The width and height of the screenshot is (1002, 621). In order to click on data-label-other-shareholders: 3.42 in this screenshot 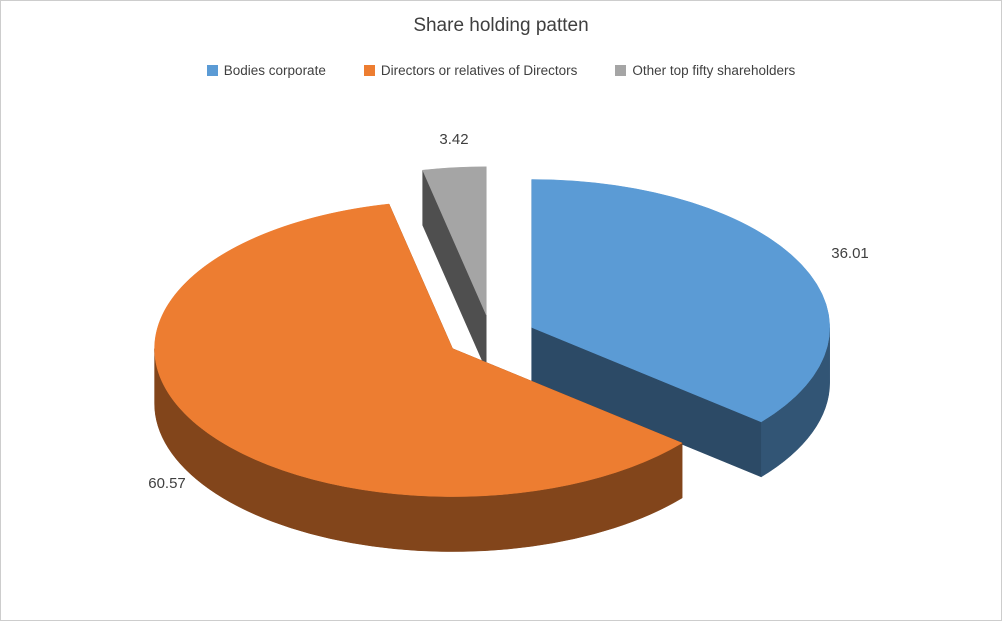, I will do `click(454, 139)`.